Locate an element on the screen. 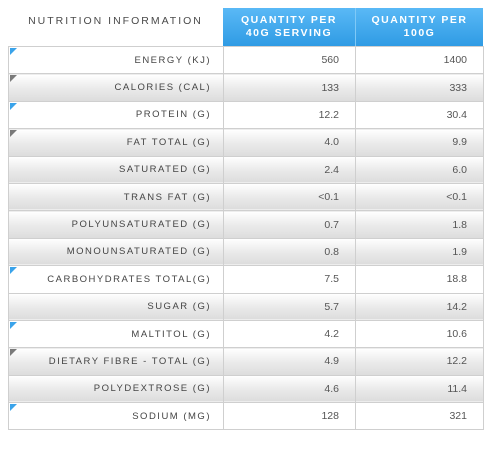 The height and width of the screenshot is (450, 490). header-per-serving-line1: QUANTITY PER is located at coordinates (289, 20).